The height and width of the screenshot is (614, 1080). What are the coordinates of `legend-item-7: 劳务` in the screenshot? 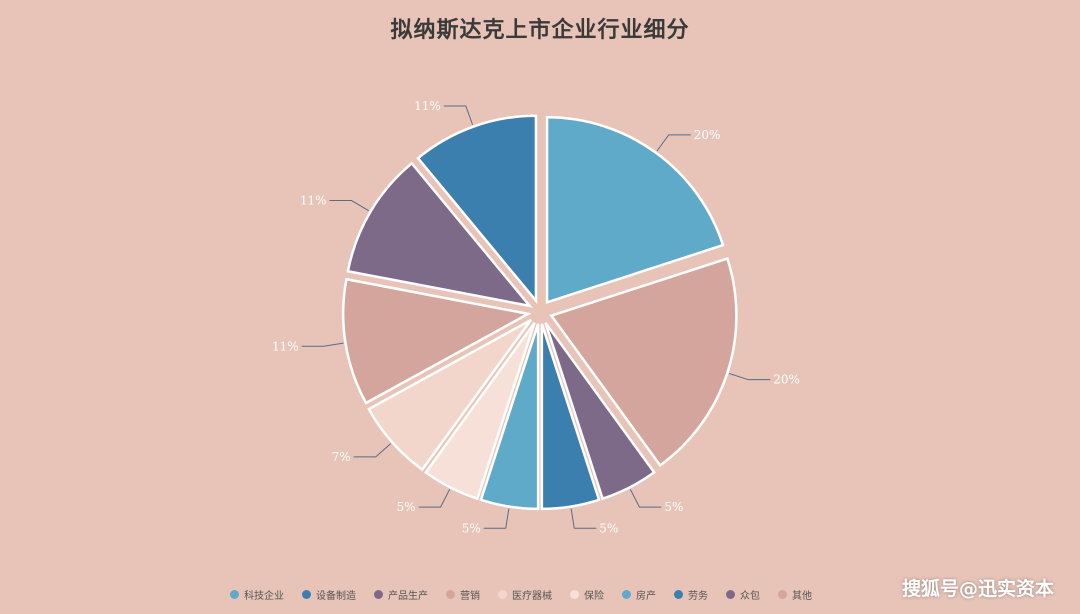 It's located at (691, 594).